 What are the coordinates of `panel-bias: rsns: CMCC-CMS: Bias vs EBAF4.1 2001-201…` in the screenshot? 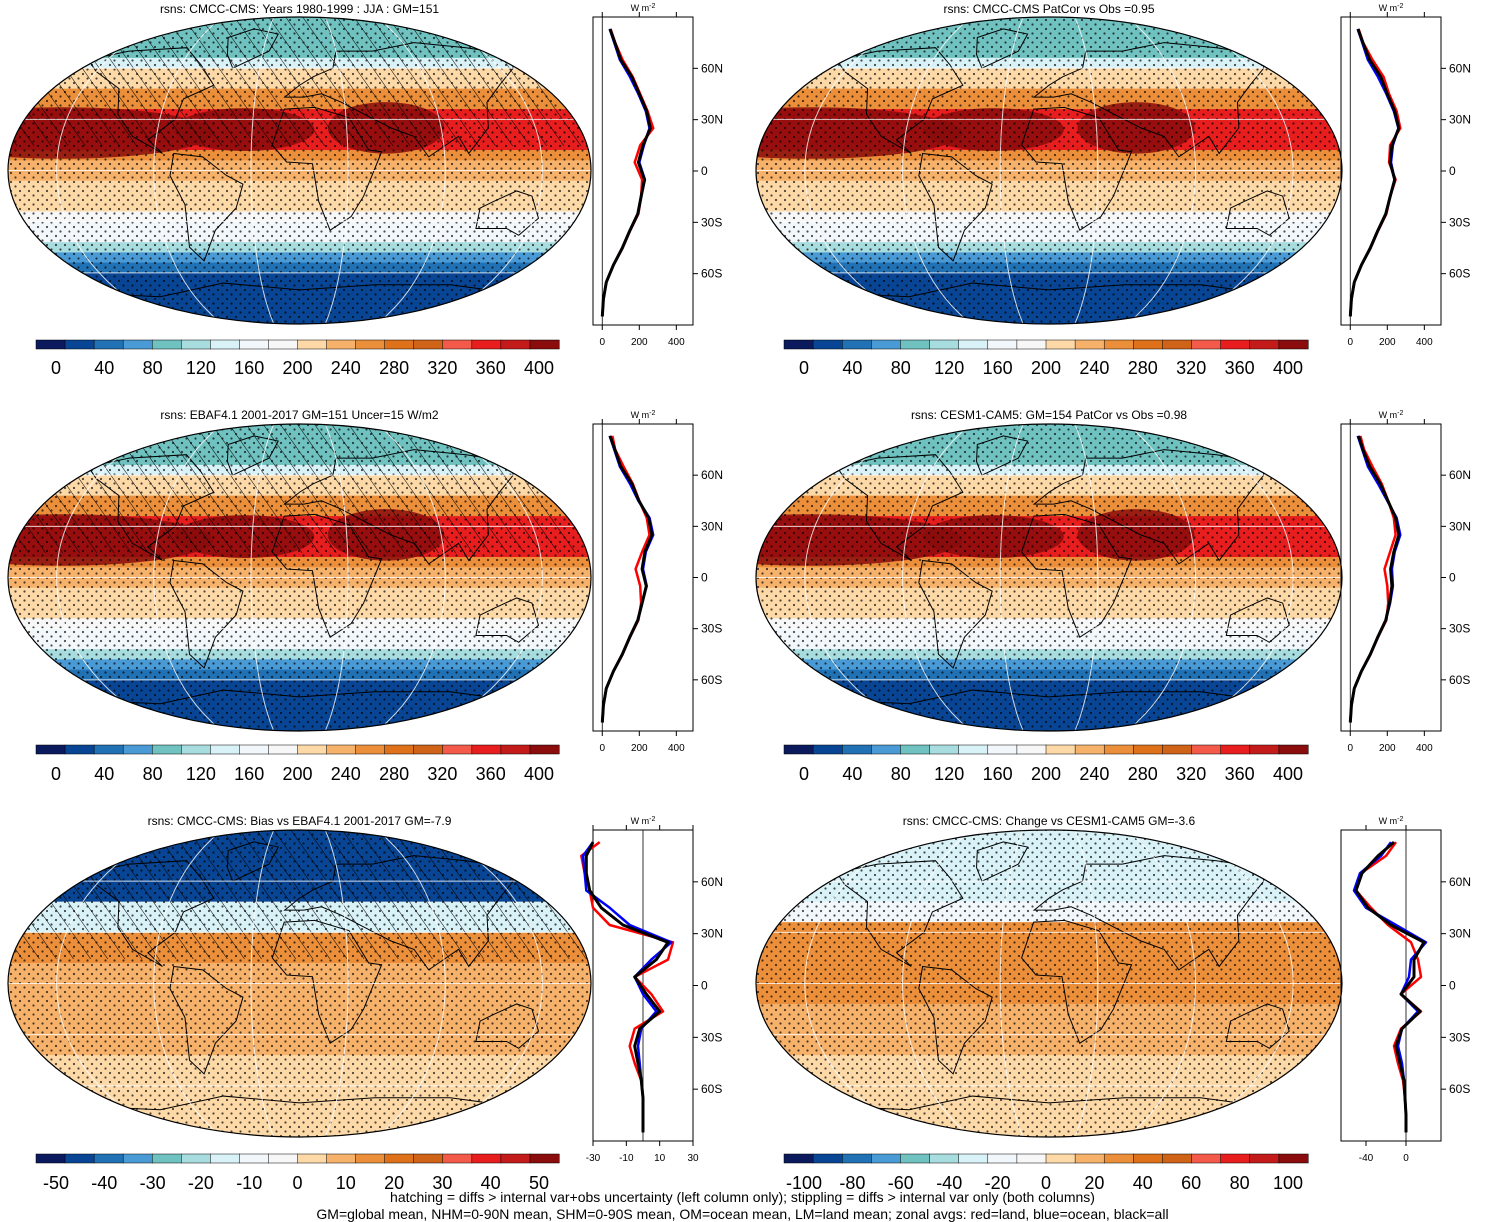 It's located at (365, 1003).